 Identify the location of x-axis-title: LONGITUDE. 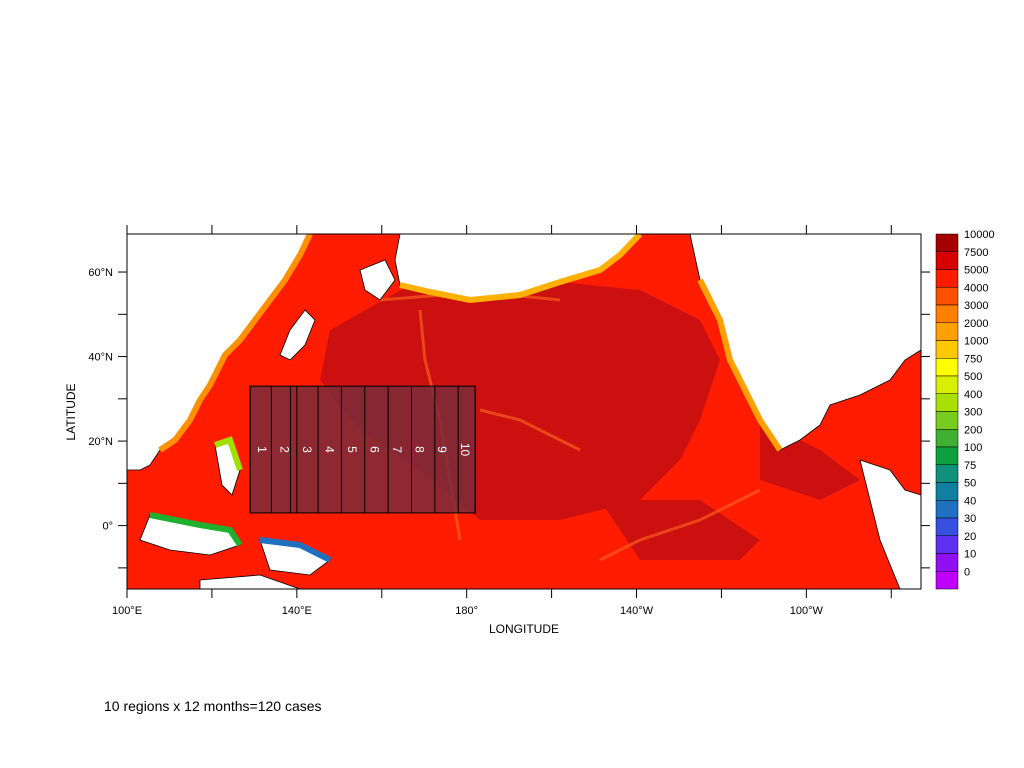
(524, 629).